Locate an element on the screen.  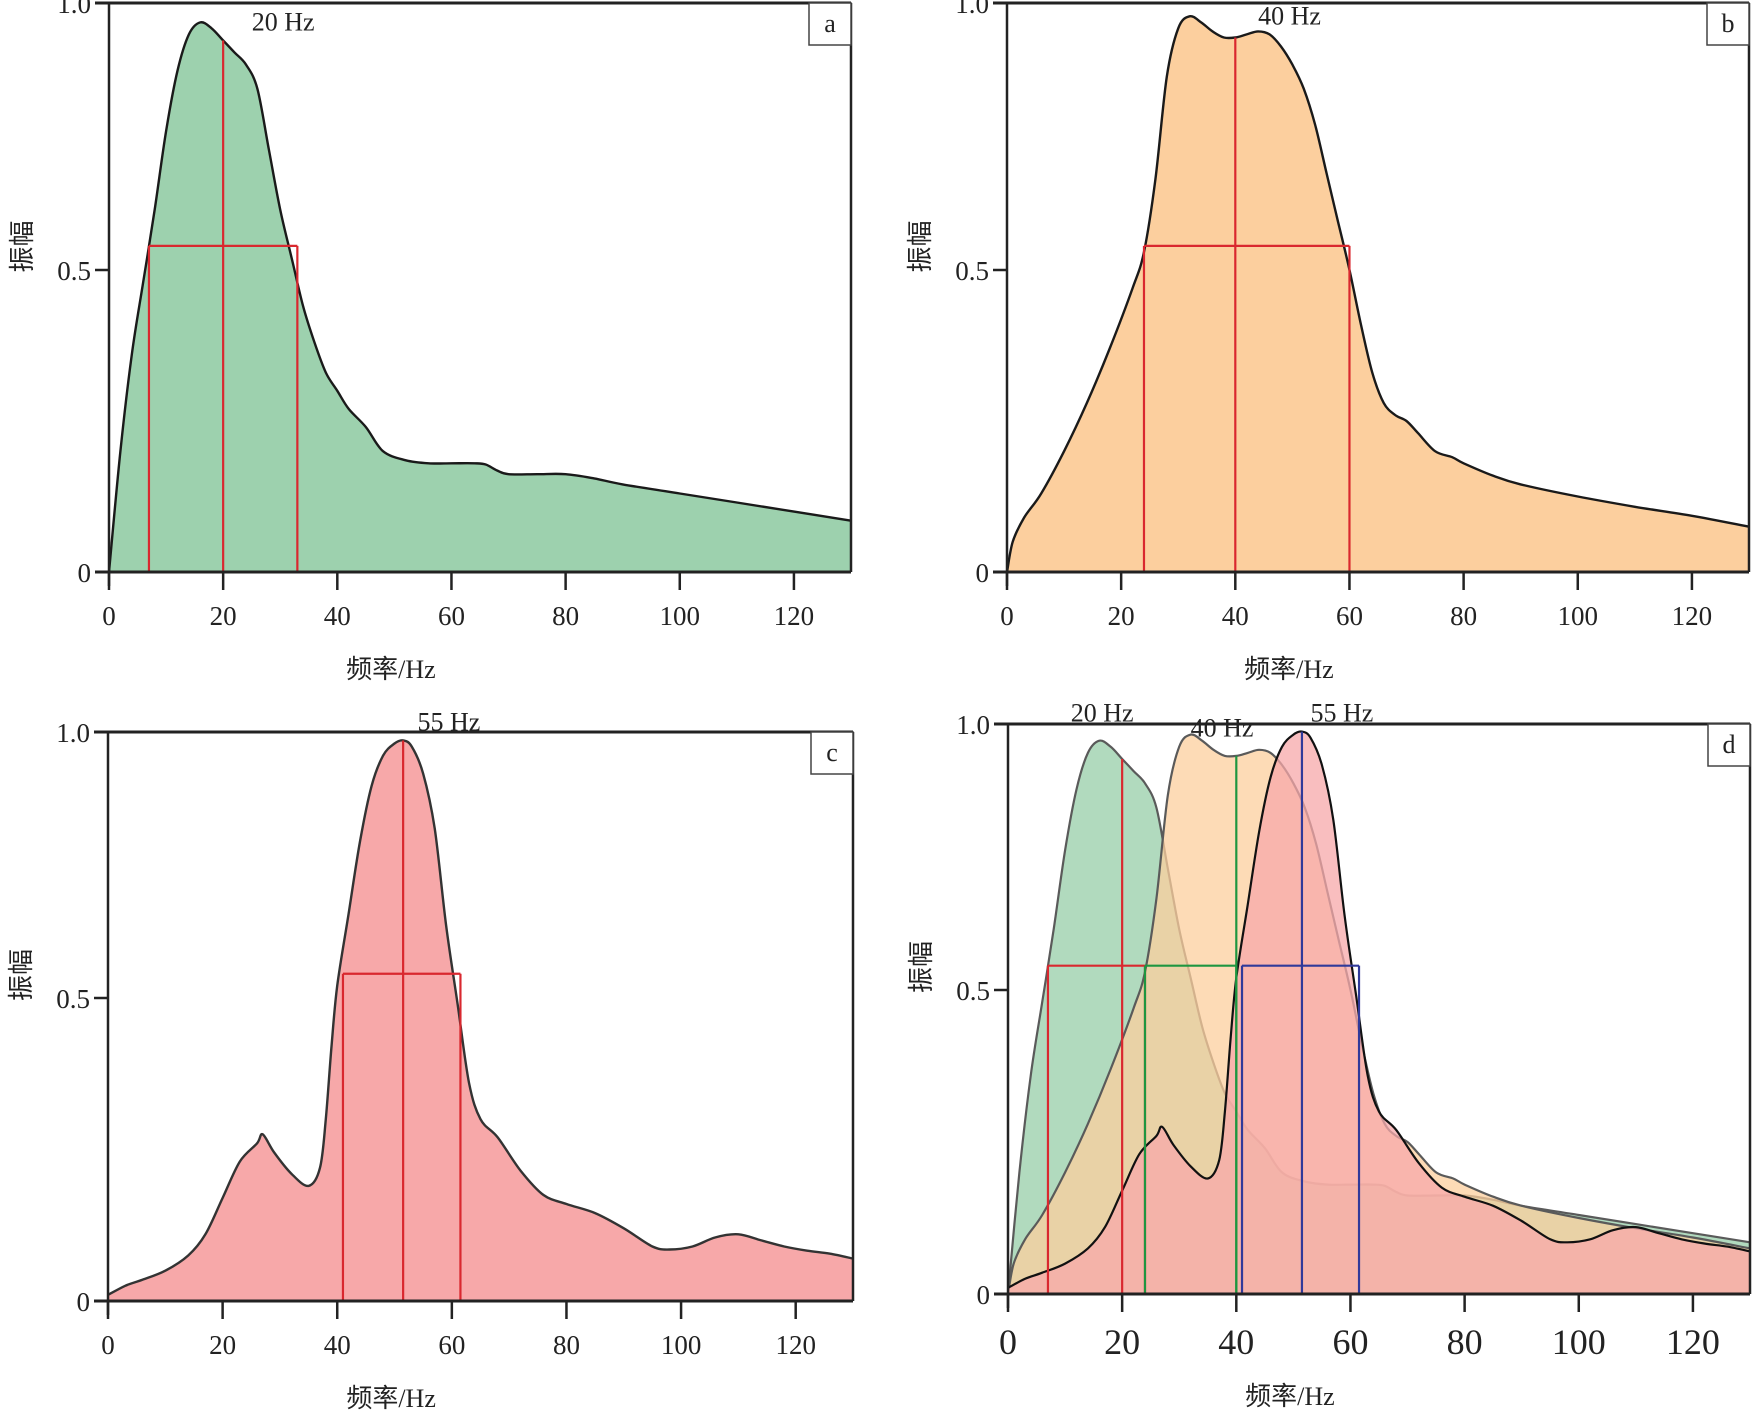
panel-letter: b is located at coordinates (1728, 23).